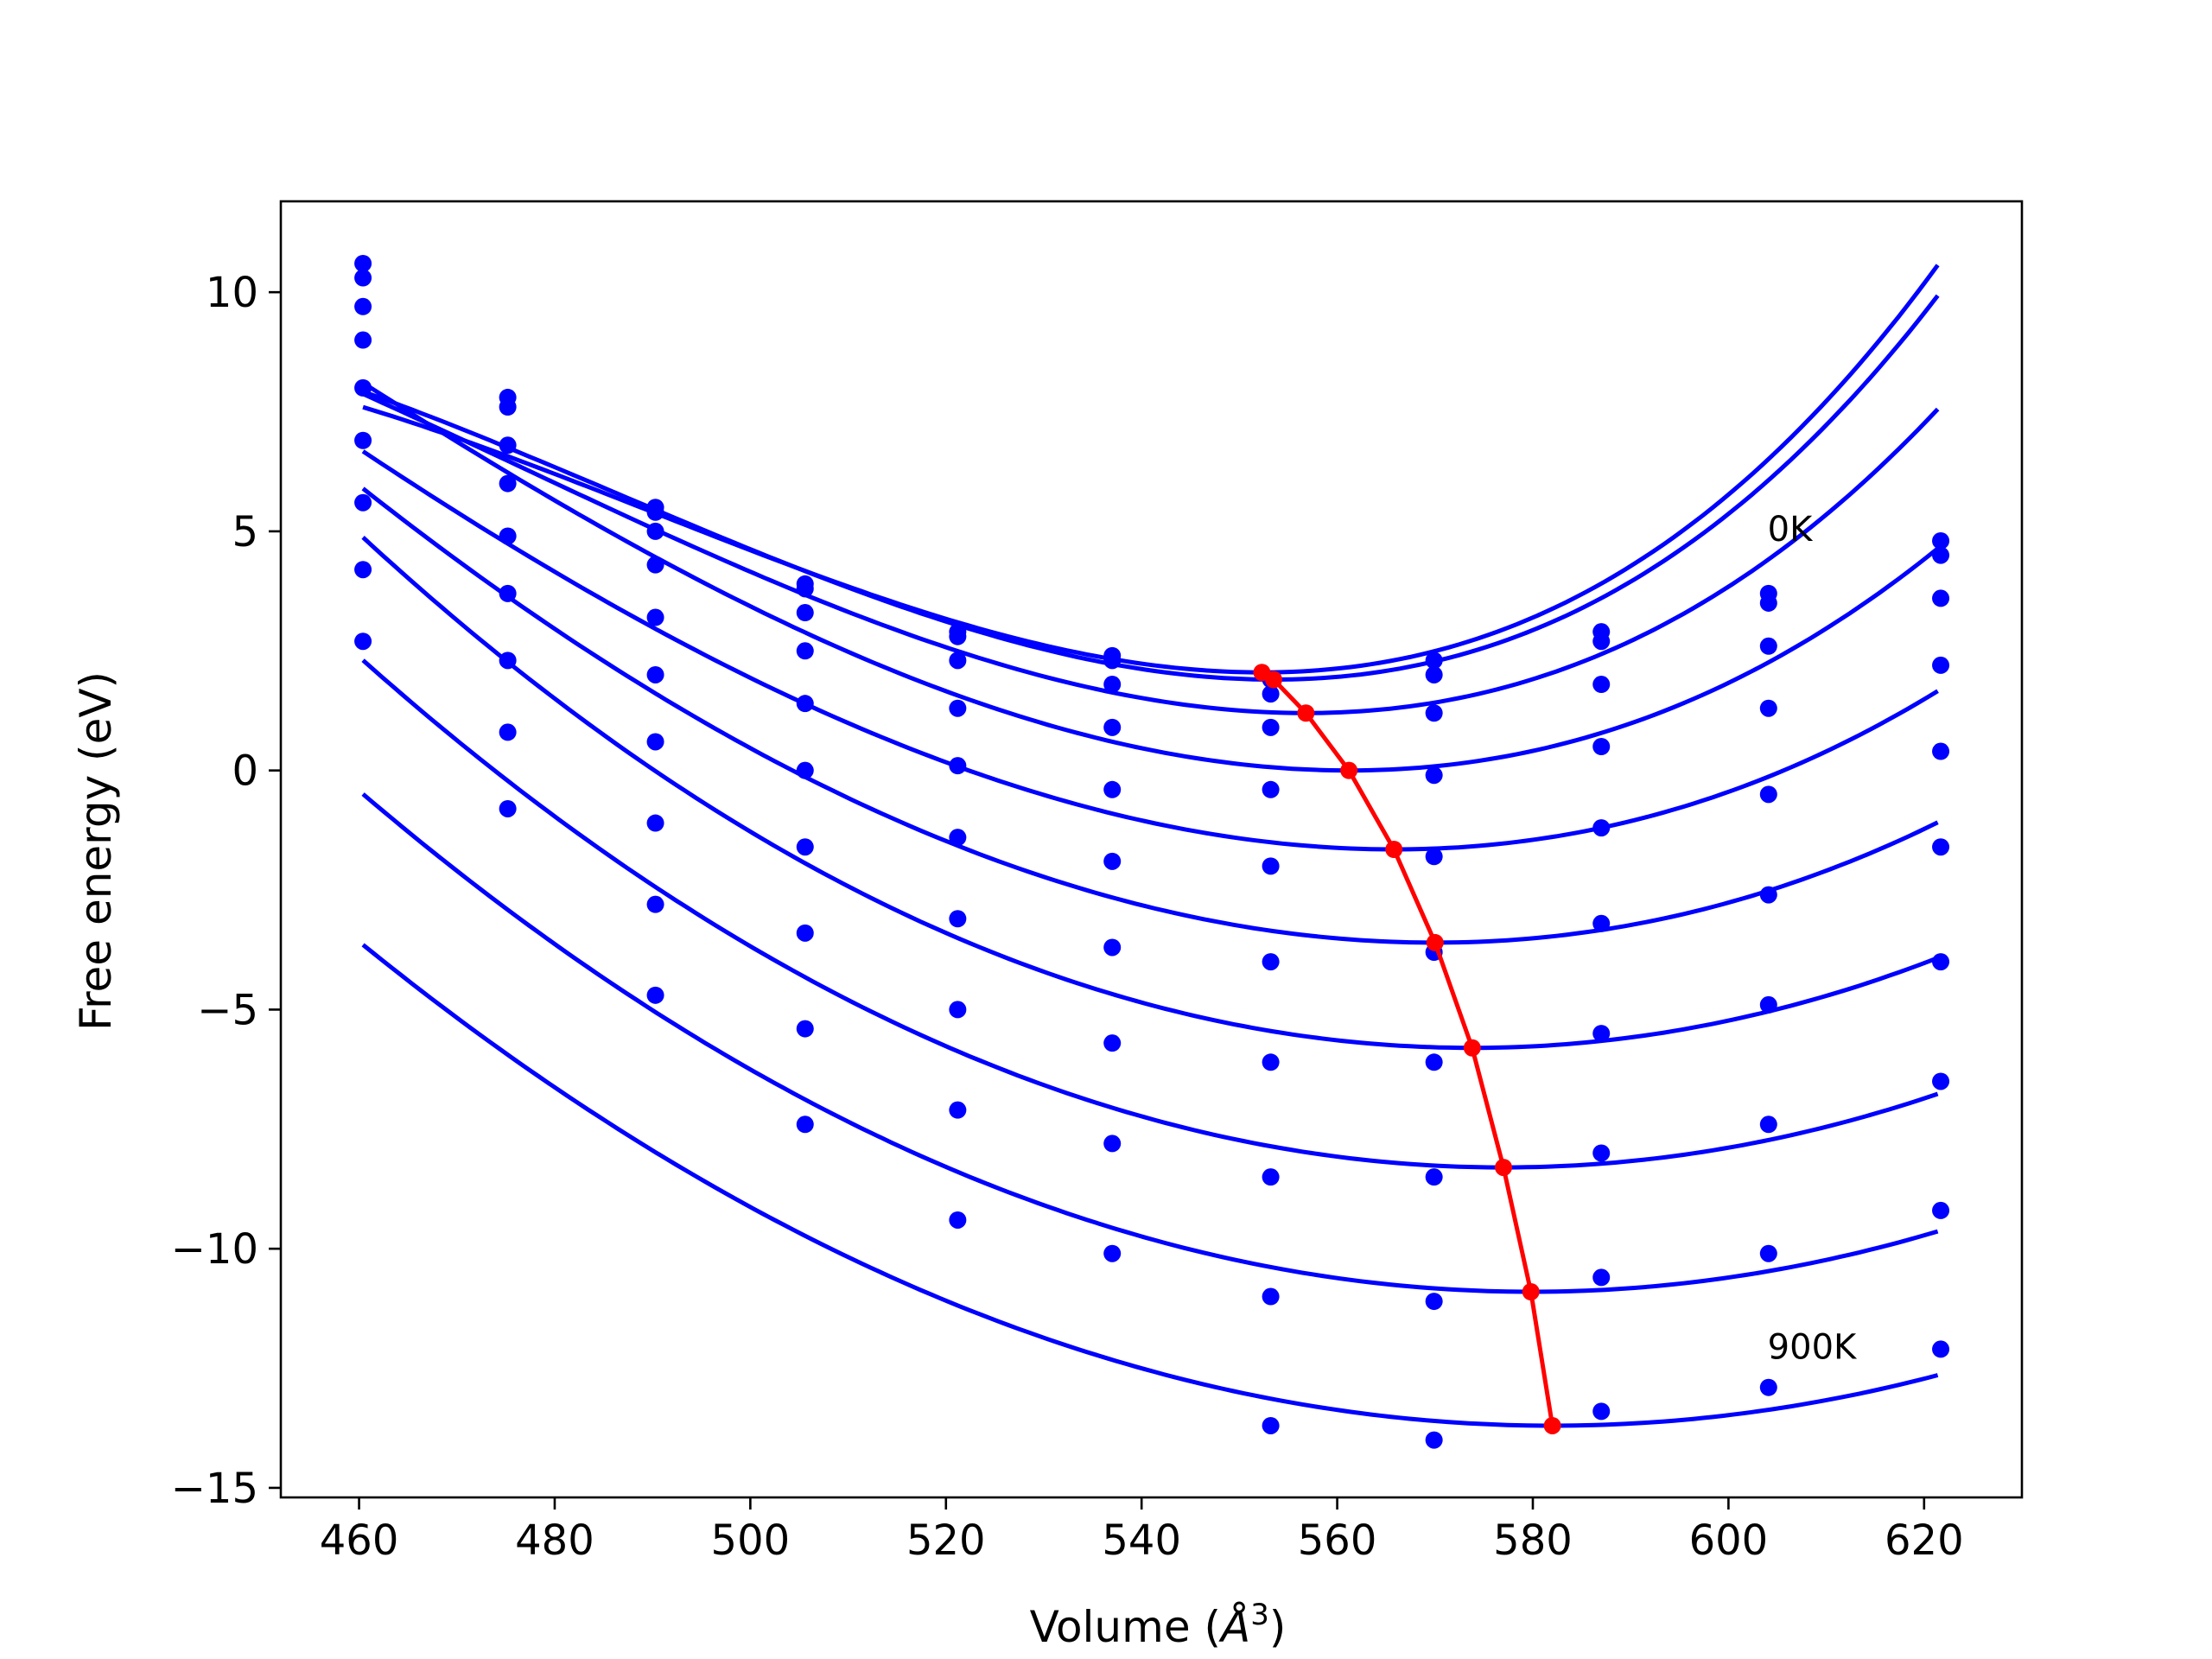 This screenshot has width=2212, height=1659. Describe the element at coordinates (1533, 1540) in the screenshot. I see `x-tick-label: 580` at that location.